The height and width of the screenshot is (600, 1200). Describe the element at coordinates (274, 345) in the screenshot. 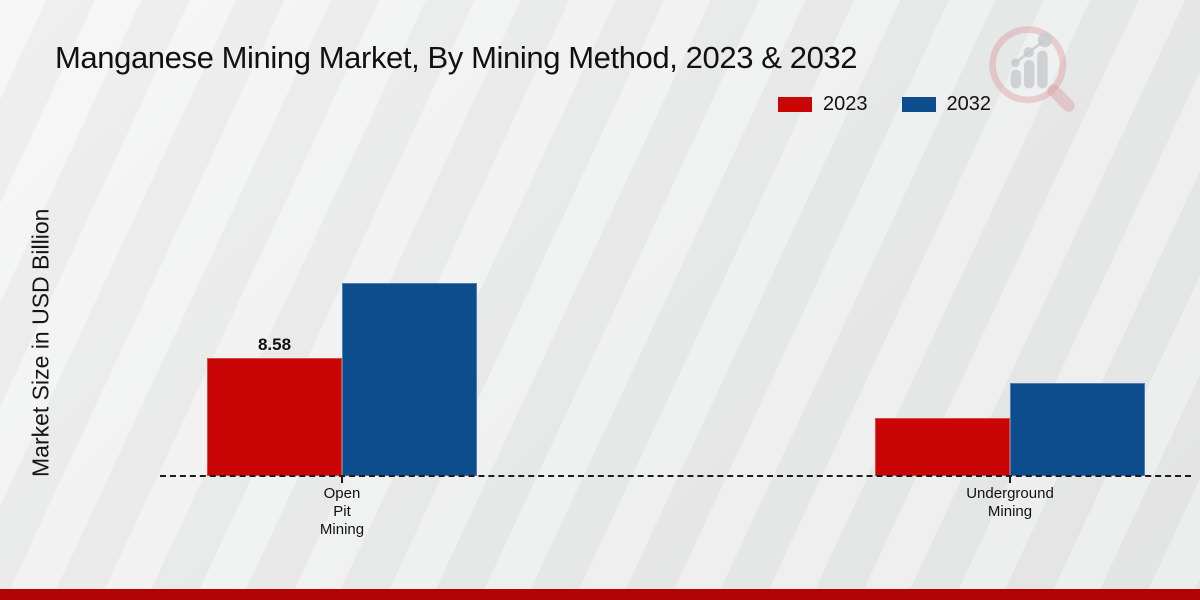

I see `bar-value-label: 8.58` at that location.